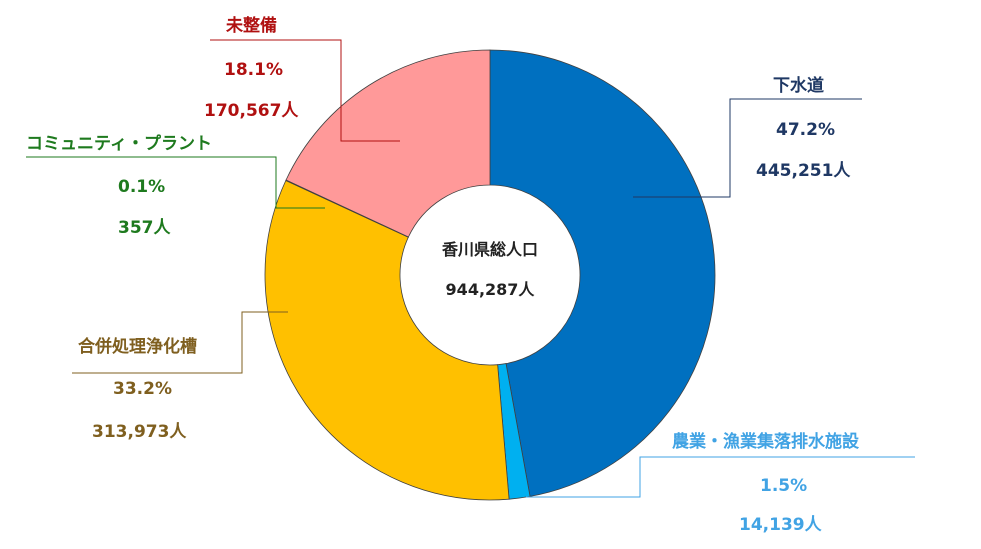 The image size is (981, 549). Describe the element at coordinates (765, 442) in the screenshot. I see `slice-label-rural-name: 農業・漁業集落排水施設` at that location.